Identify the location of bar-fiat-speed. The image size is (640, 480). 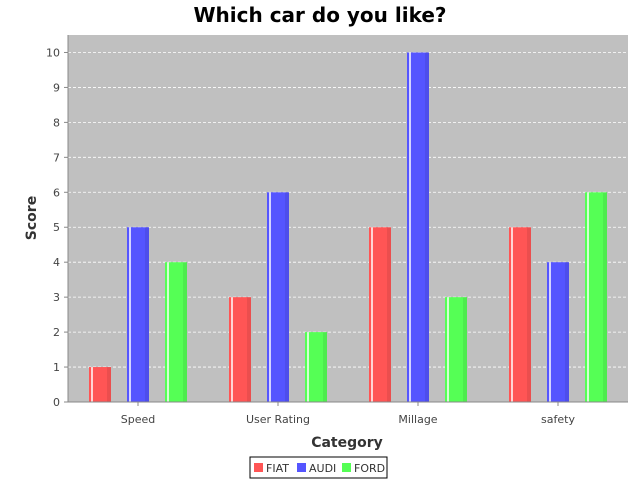
(100, 384).